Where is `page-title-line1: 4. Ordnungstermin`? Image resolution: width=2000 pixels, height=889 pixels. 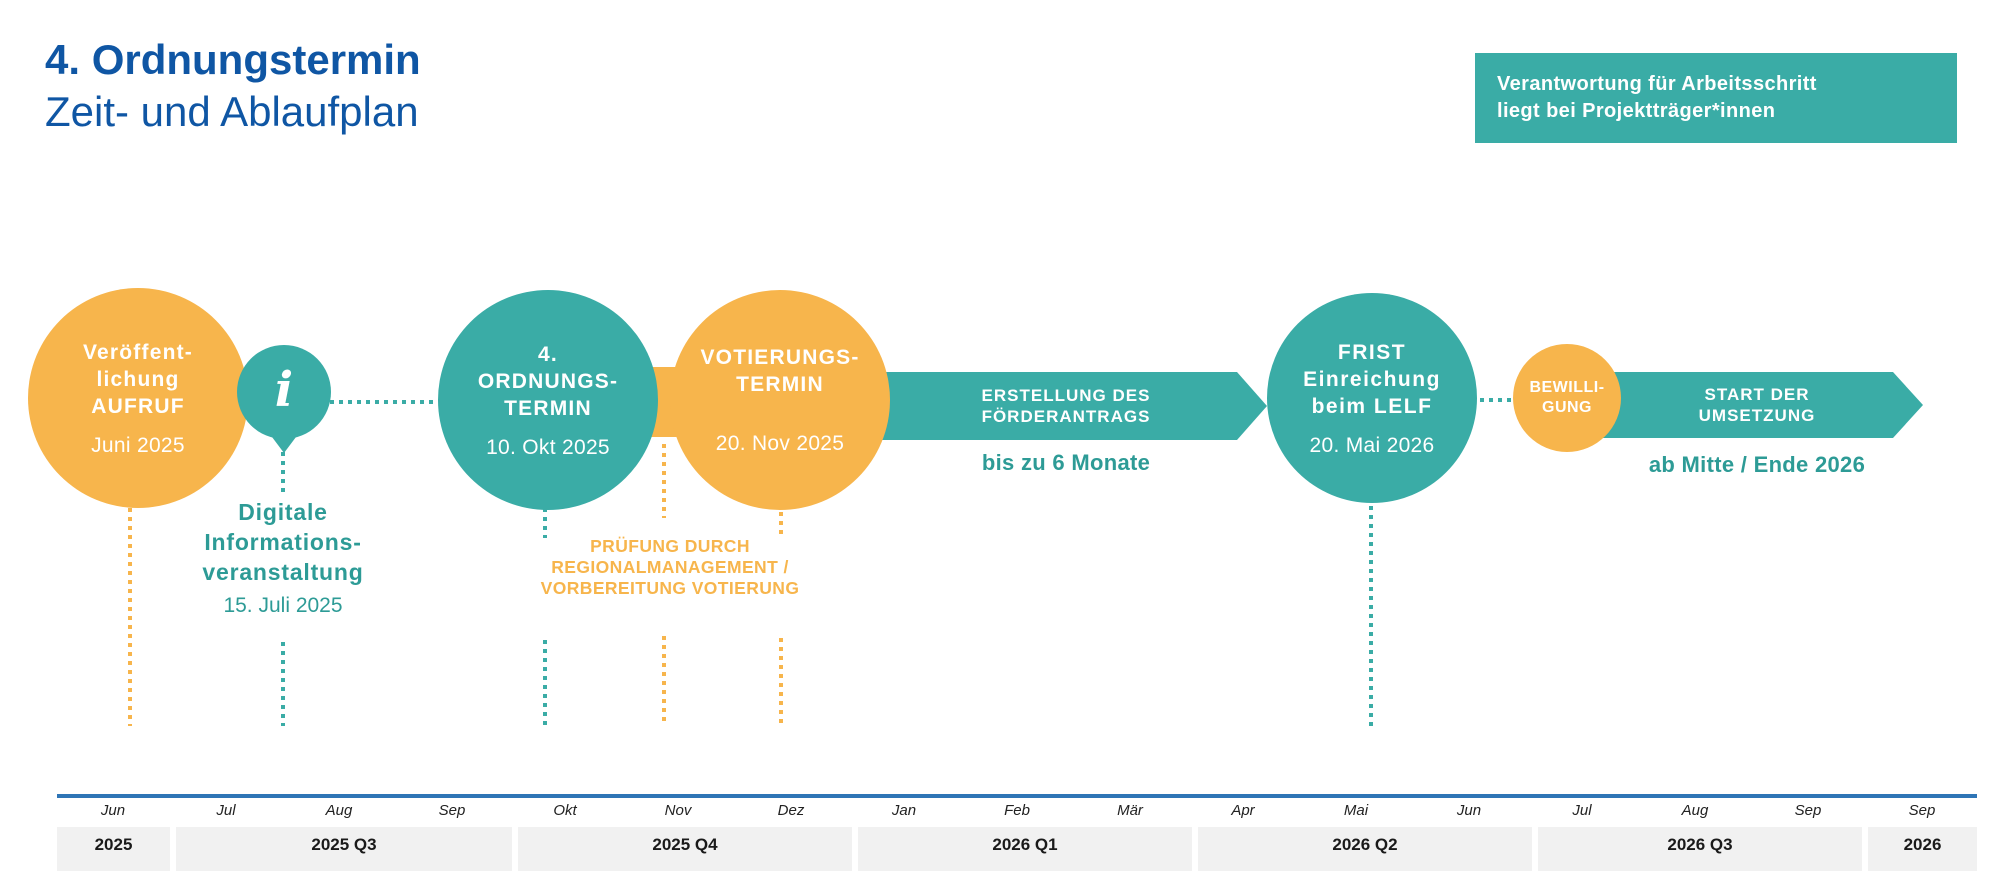 page-title-line1: 4. Ordnungstermin is located at coordinates (233, 59).